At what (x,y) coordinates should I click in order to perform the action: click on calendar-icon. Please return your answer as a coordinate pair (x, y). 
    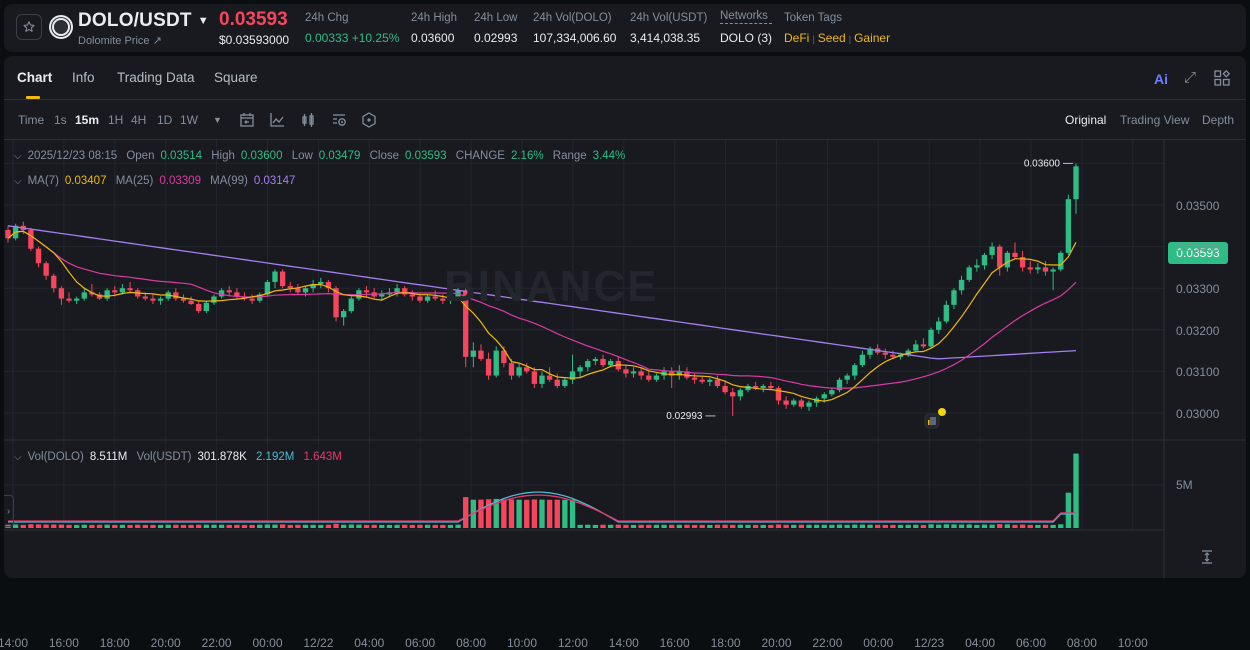
    Looking at the image, I should click on (247, 120).